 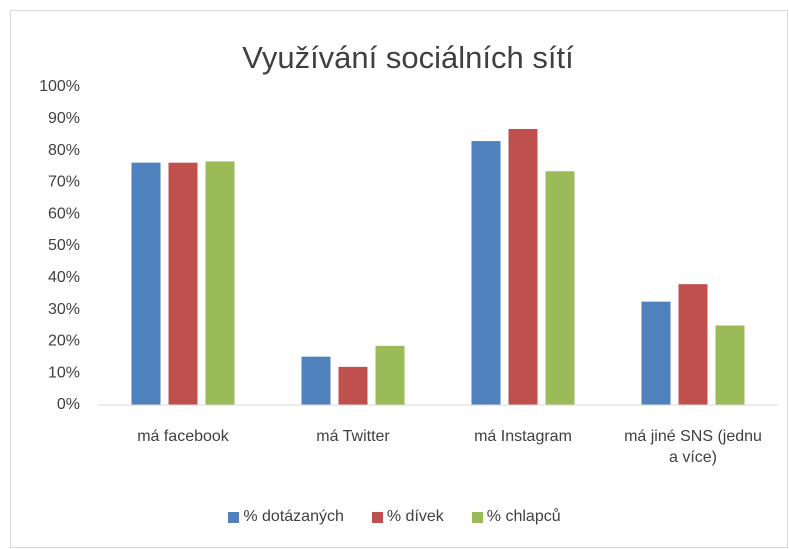 What do you see at coordinates (415, 516) in the screenshot?
I see `legend-label: % dívek` at bounding box center [415, 516].